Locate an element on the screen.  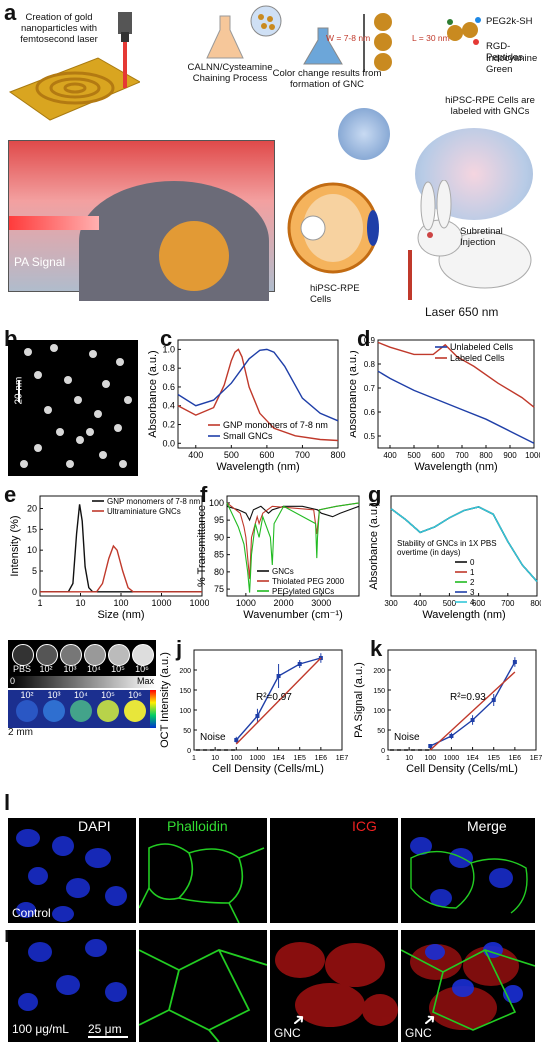
gray-colorbar: 0 Max is located at coordinates (82, 682).